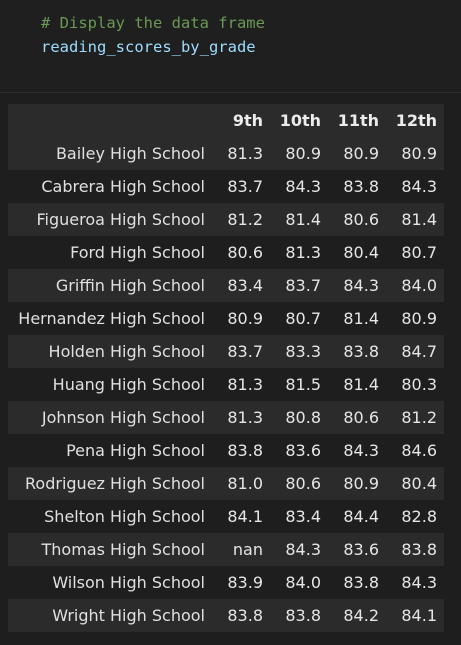 Image resolution: width=461 pixels, height=645 pixels. I want to click on table-row: Pena High School 83.8 83.6 84.3 84.6, so click(226, 450).